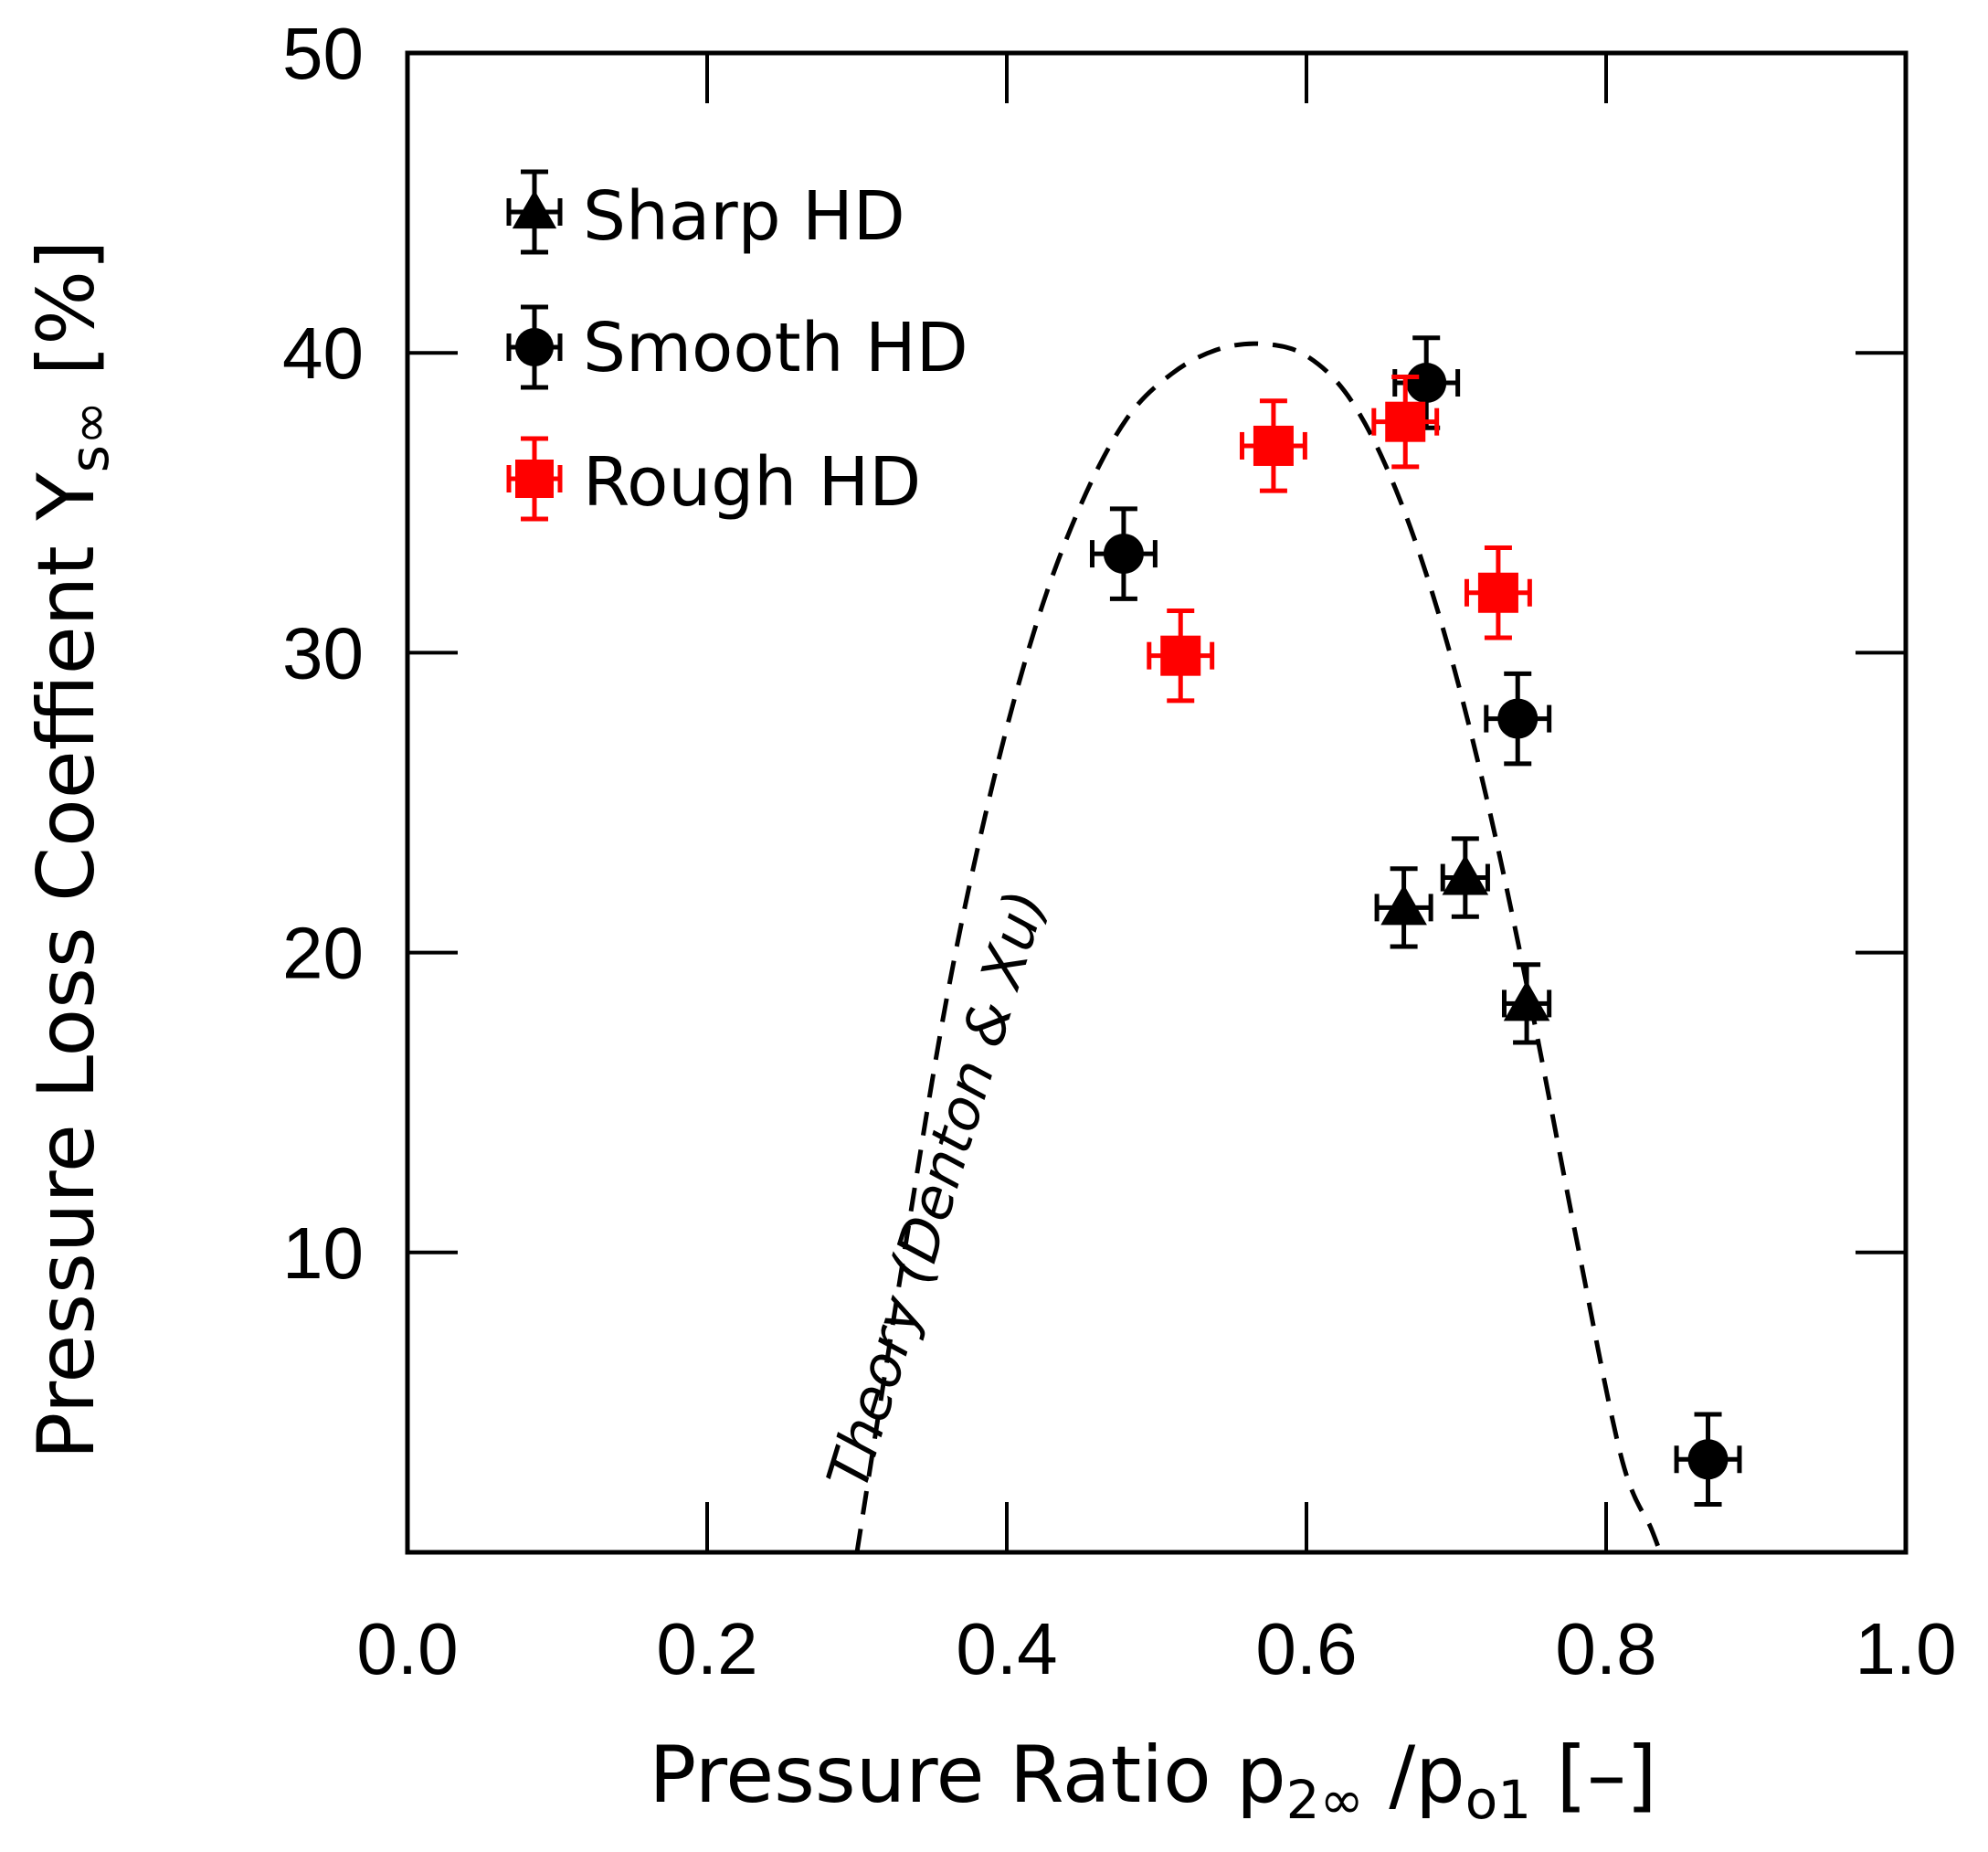 This screenshot has width=1988, height=1852. Describe the element at coordinates (323, 652) in the screenshot. I see `y-tick-label: 30` at that location.